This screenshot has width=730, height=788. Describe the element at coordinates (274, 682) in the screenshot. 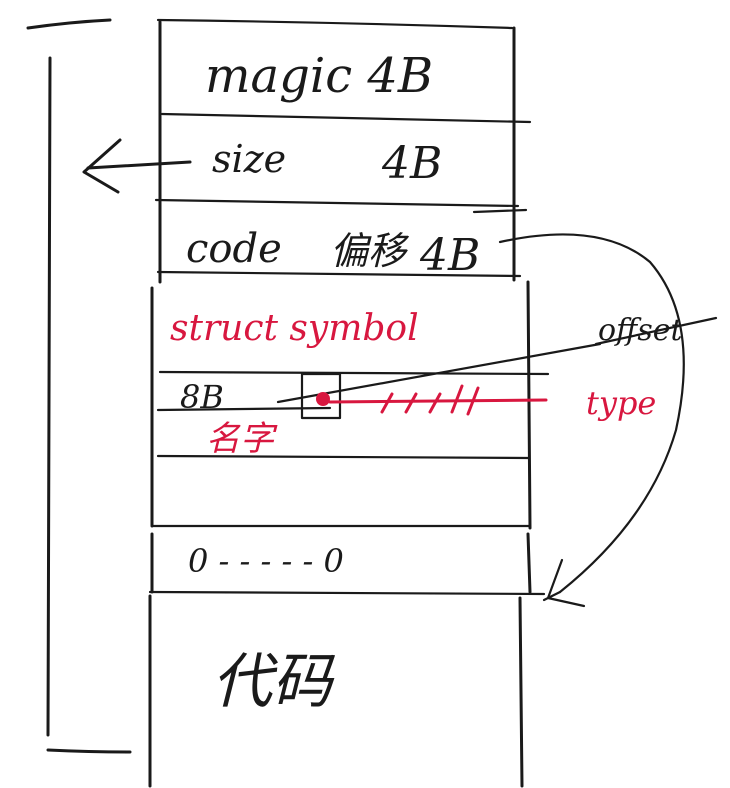

I see `code-section-label: 代码` at that location.